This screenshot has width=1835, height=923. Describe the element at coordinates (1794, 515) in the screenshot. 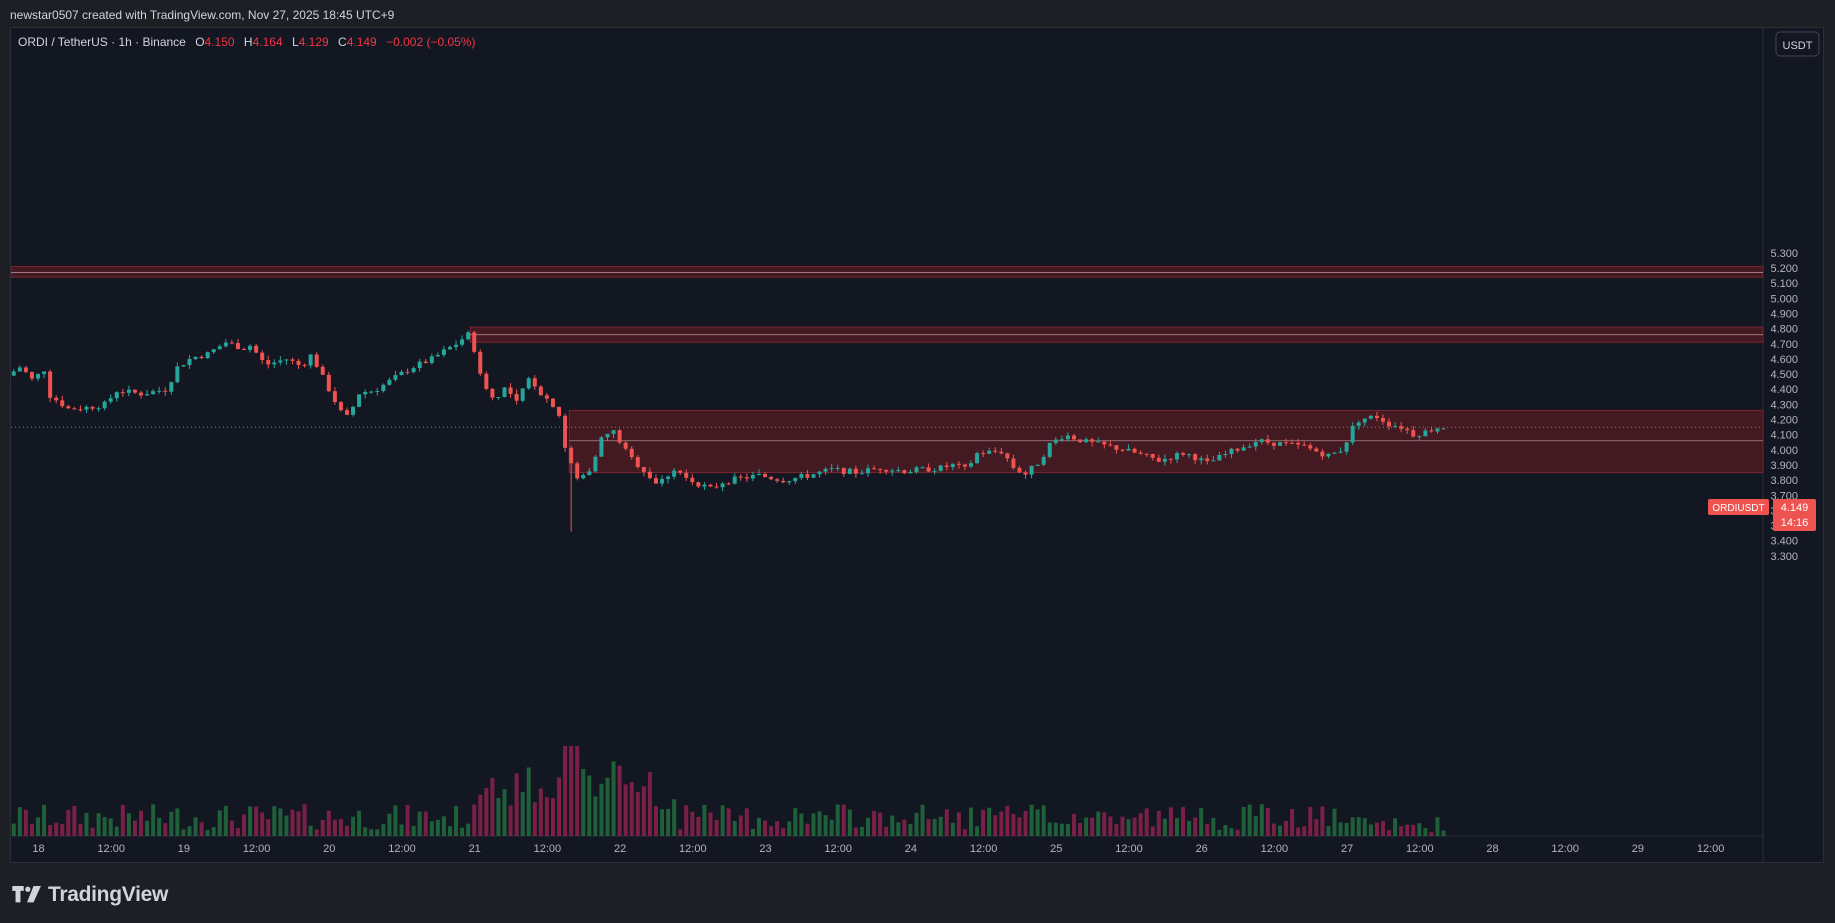

I see `current-price-tag` at that location.